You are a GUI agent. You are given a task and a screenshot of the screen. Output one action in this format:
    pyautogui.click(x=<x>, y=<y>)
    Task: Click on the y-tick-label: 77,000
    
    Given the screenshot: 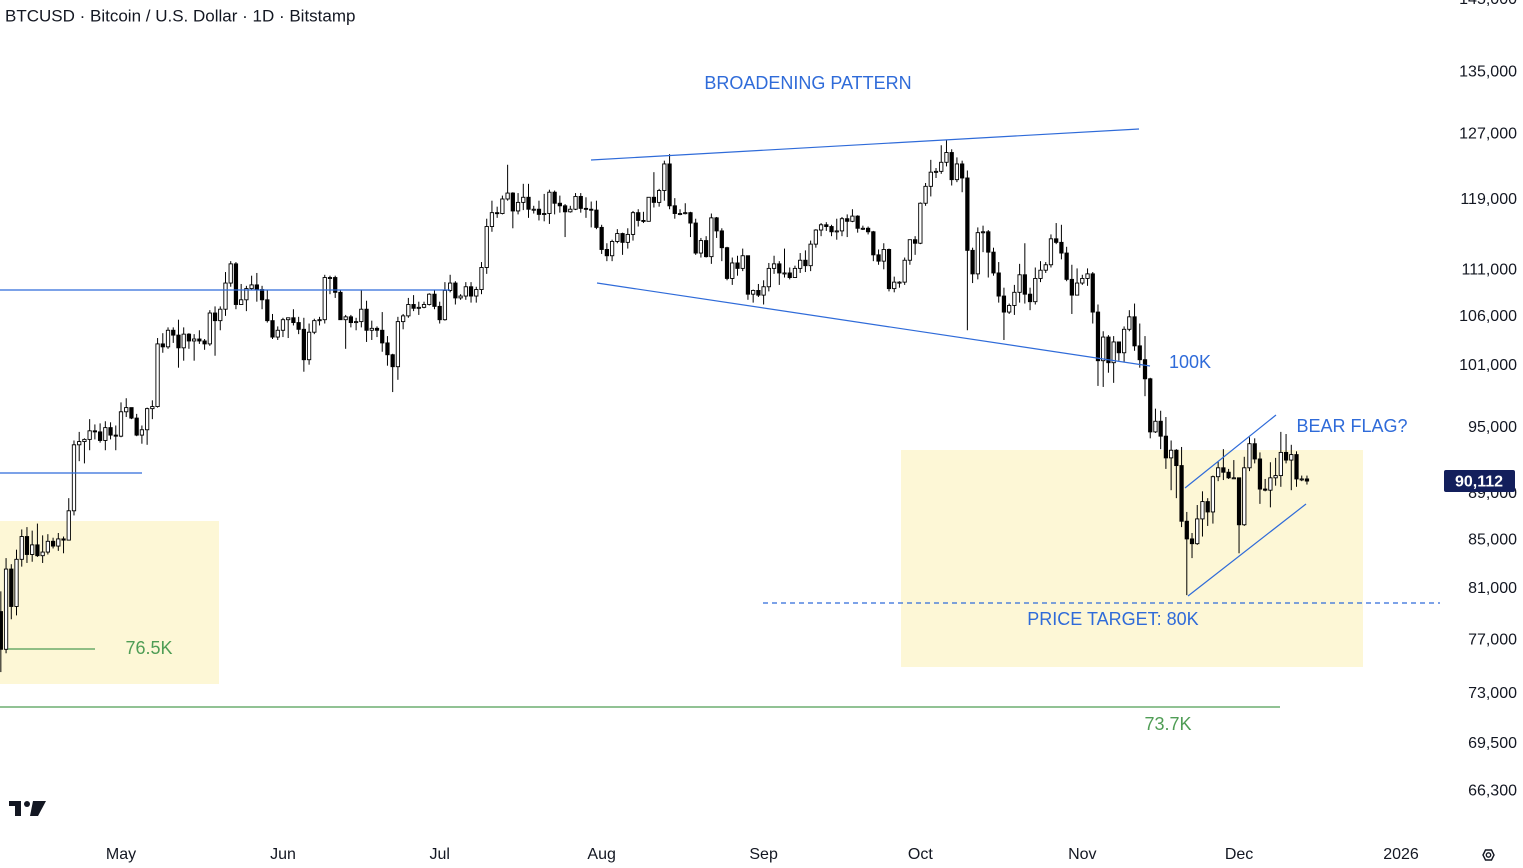 What is the action you would take?
    pyautogui.click(x=1492, y=639)
    